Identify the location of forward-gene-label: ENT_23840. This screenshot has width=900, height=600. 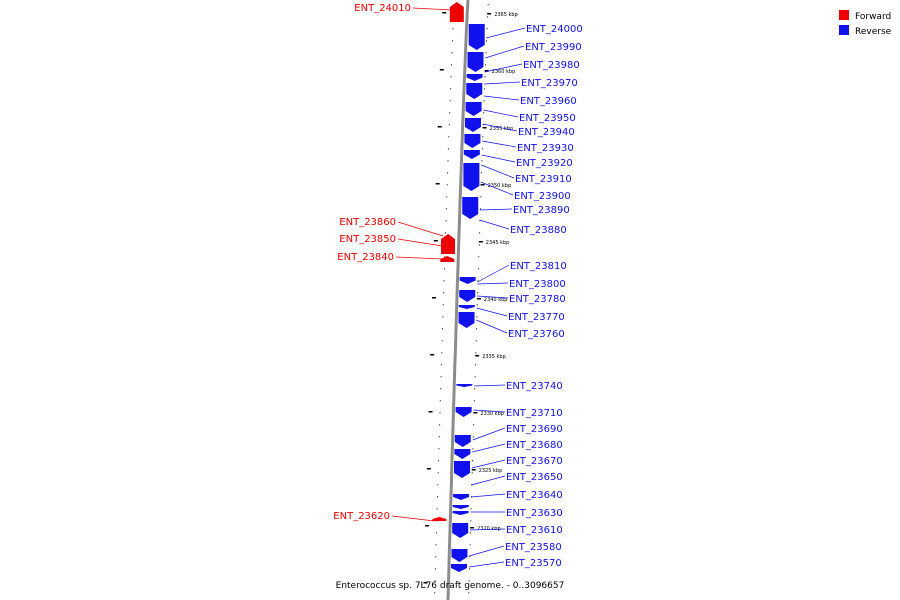
(365, 257).